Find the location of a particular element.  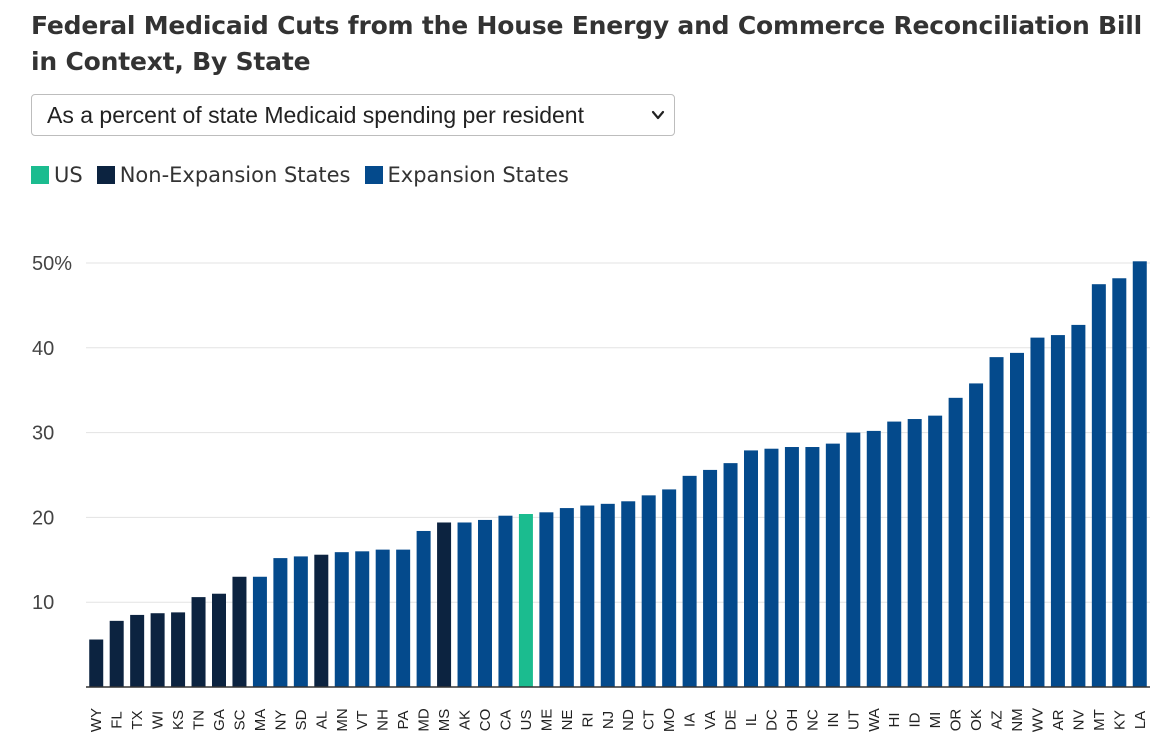

bar-ar is located at coordinates (1057, 511).